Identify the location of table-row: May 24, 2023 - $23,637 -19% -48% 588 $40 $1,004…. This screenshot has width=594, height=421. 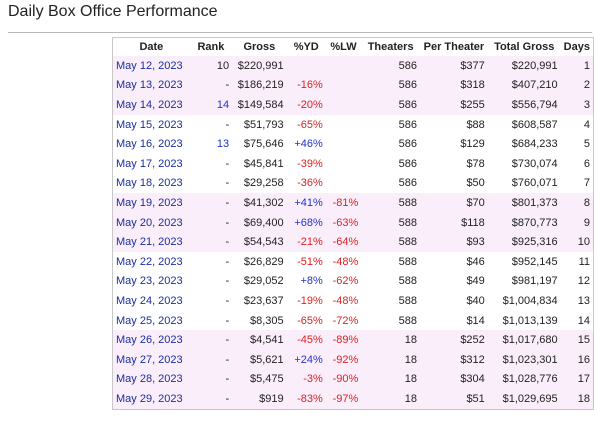
(353, 301).